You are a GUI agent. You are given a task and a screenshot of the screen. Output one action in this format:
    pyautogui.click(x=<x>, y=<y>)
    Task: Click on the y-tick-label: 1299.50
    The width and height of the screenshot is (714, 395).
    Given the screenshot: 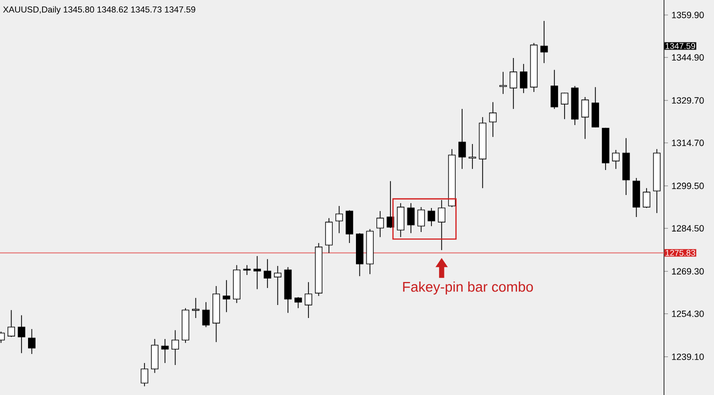 What is the action you would take?
    pyautogui.click(x=688, y=186)
    